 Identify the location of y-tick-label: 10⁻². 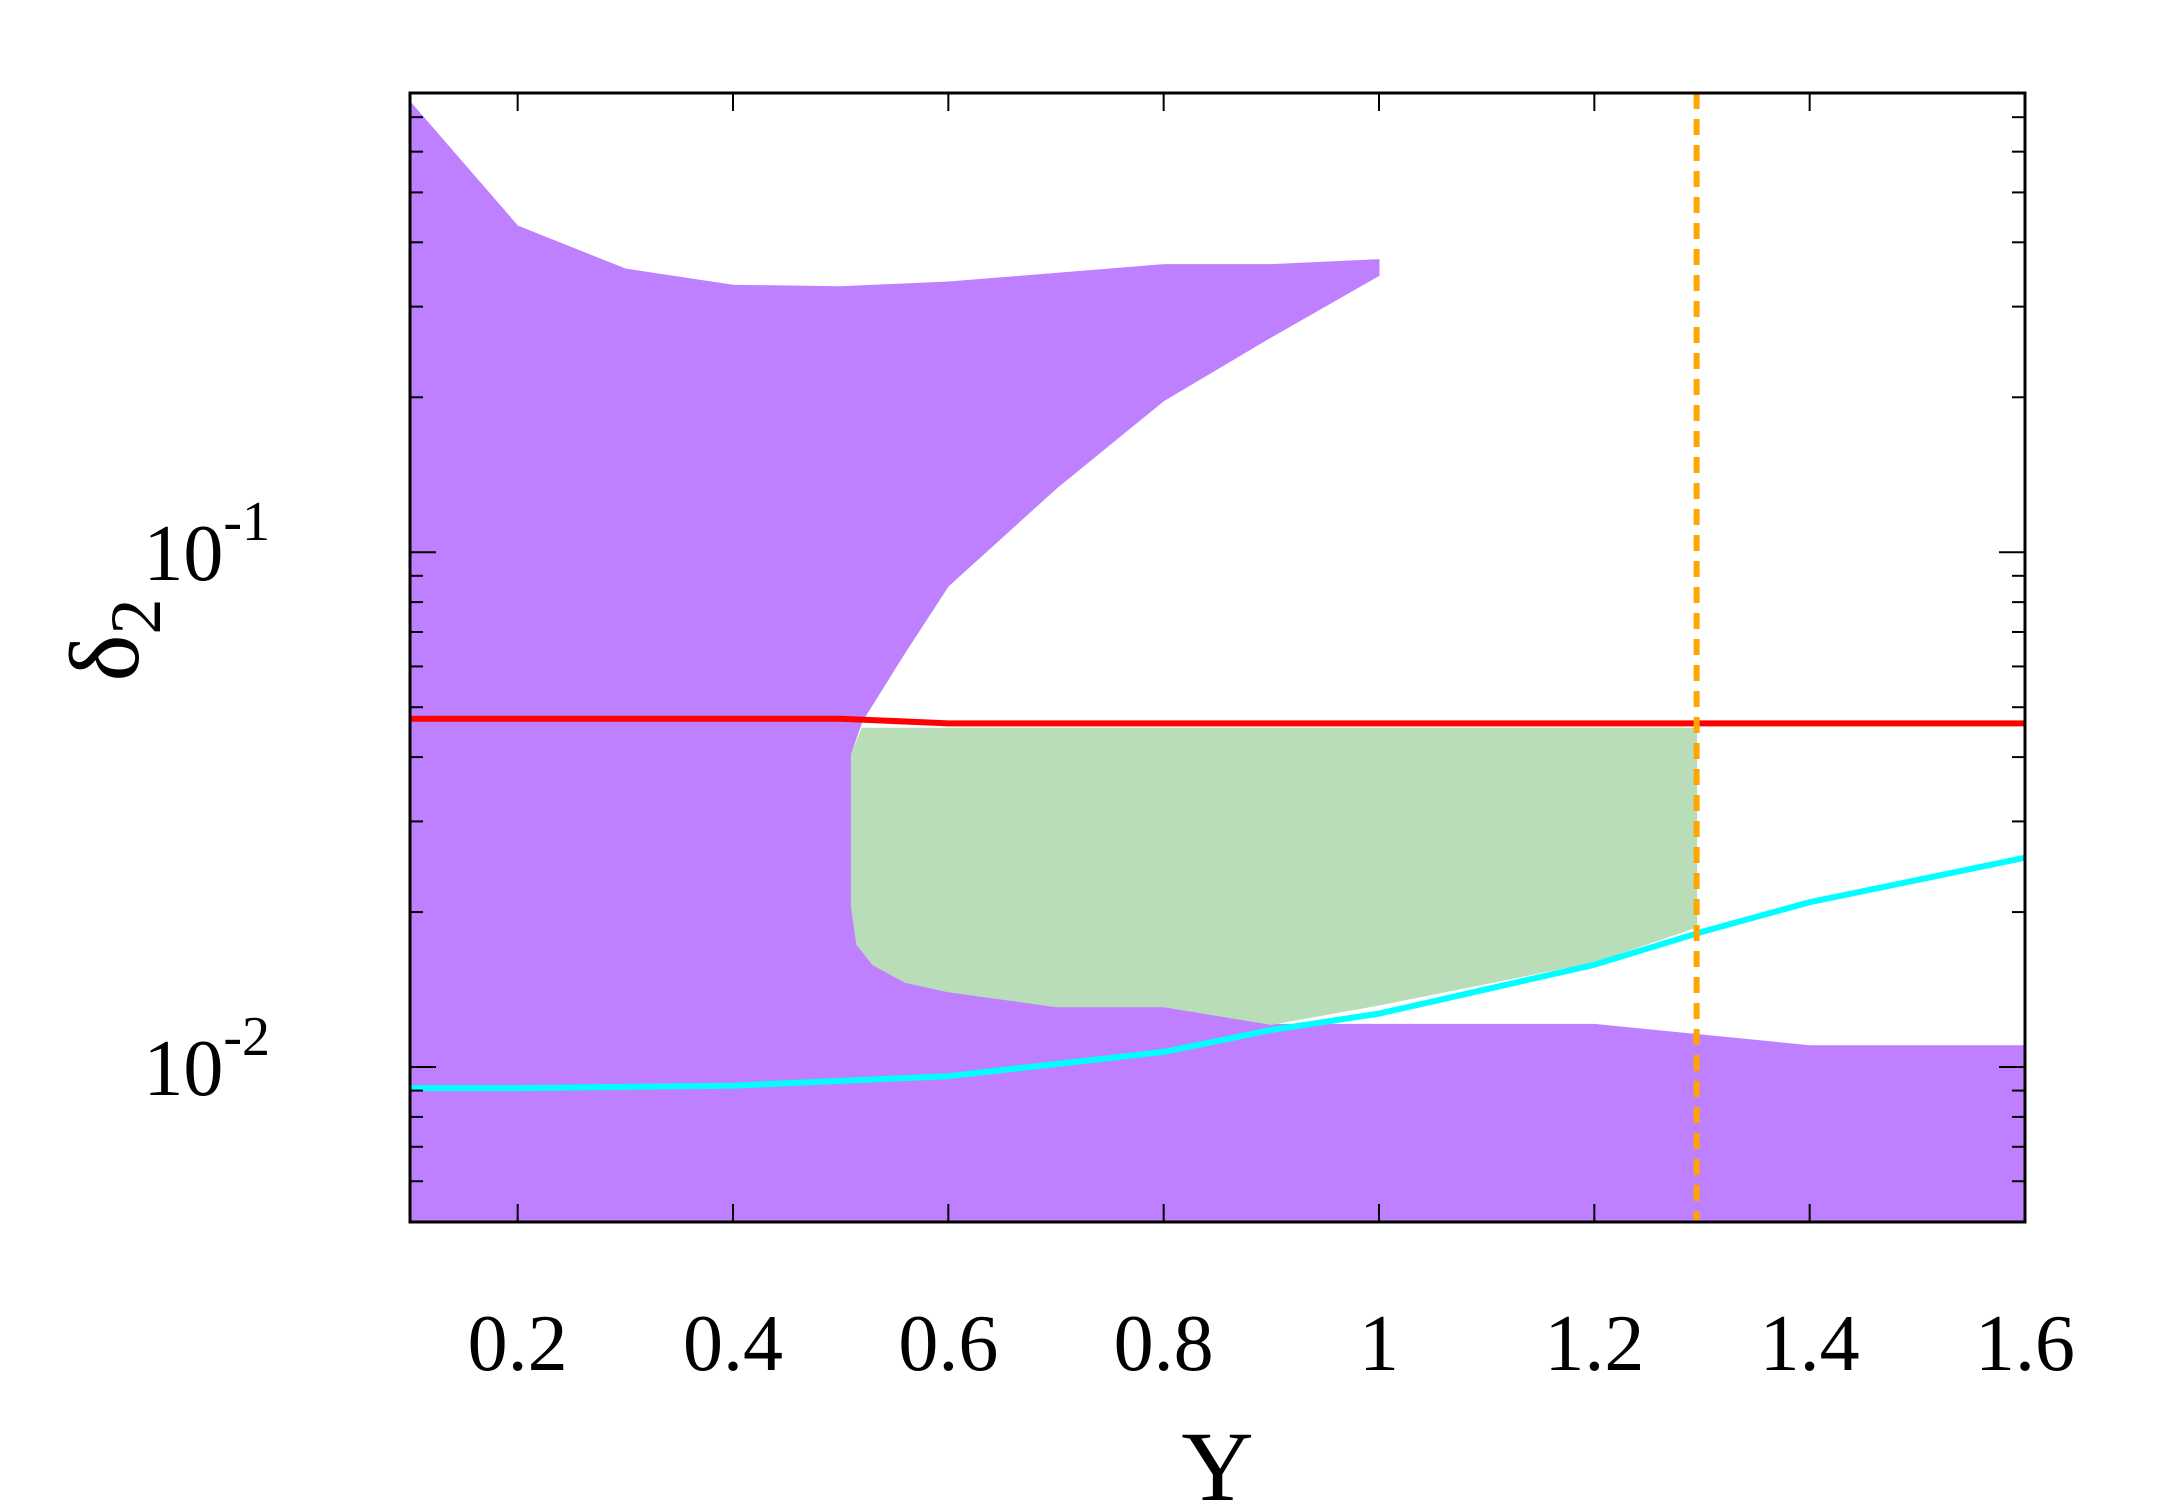
(206, 1059).